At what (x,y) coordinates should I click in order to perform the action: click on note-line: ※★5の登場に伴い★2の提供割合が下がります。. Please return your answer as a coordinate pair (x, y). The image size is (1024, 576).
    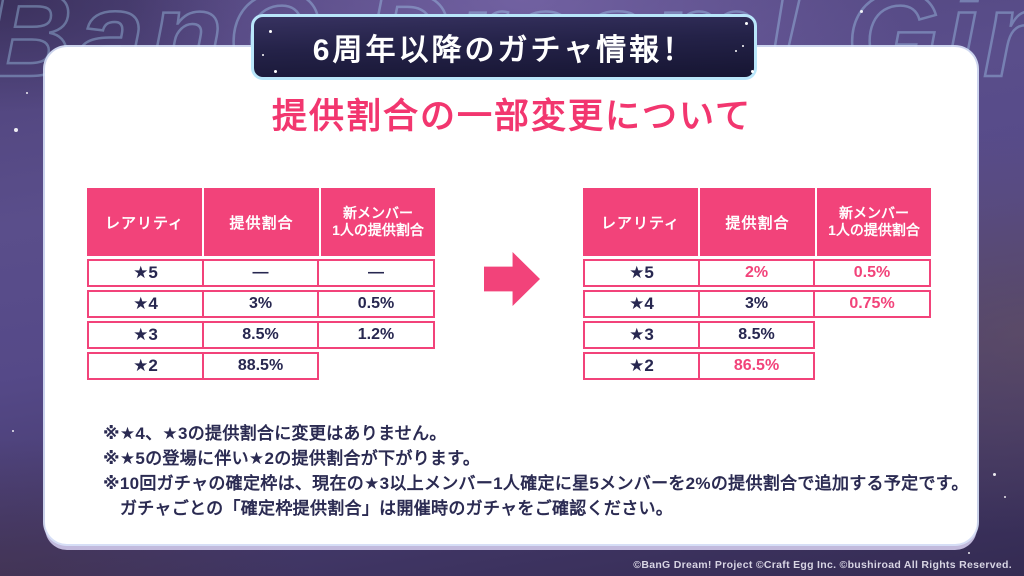
    Looking at the image, I should click on (292, 458).